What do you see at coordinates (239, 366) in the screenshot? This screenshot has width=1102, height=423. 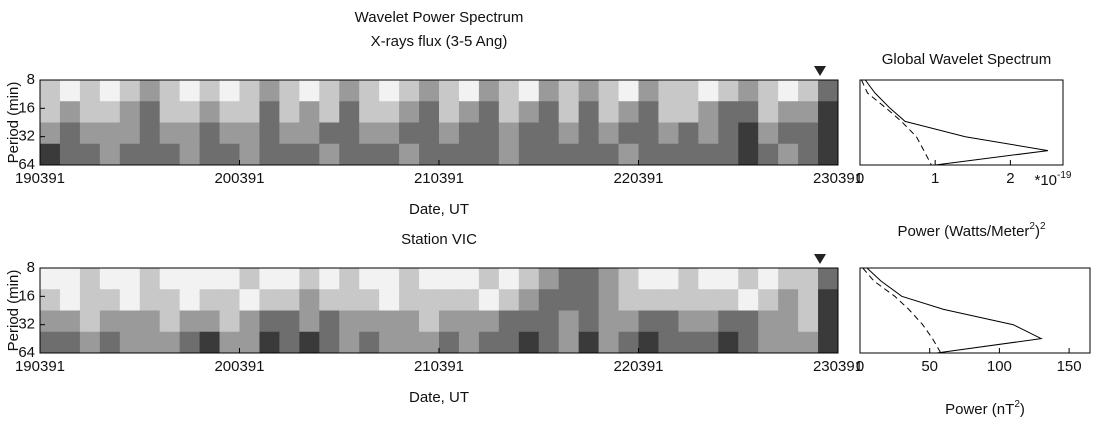 I see `x-tick-label: 200391` at bounding box center [239, 366].